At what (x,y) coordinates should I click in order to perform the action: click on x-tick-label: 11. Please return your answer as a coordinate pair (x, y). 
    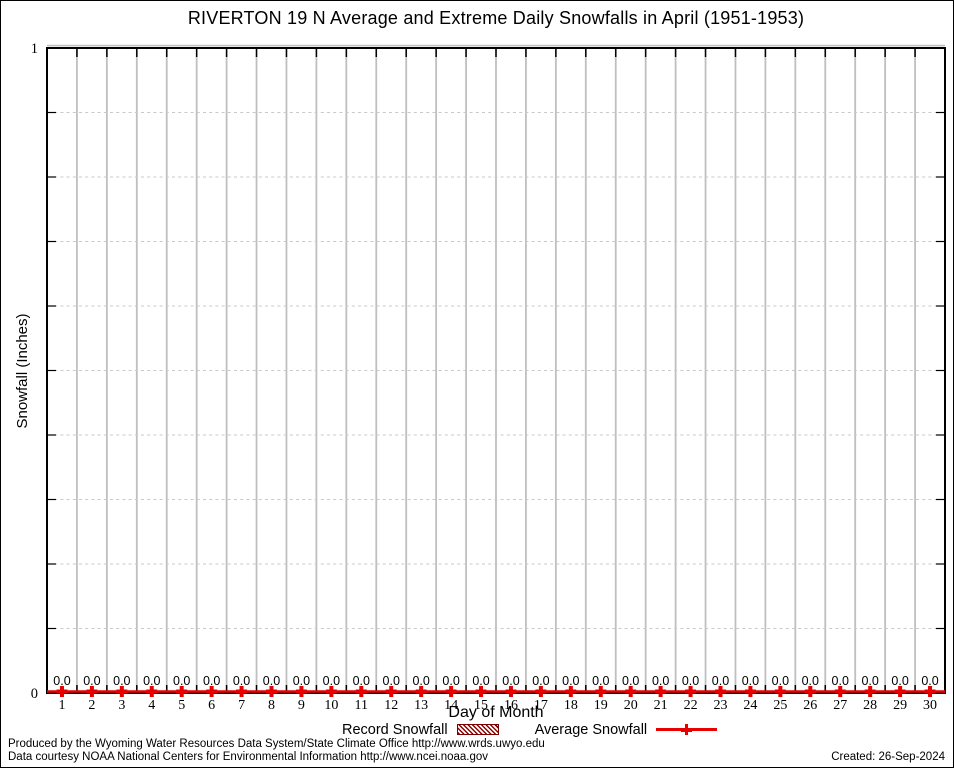
    Looking at the image, I should click on (361, 705).